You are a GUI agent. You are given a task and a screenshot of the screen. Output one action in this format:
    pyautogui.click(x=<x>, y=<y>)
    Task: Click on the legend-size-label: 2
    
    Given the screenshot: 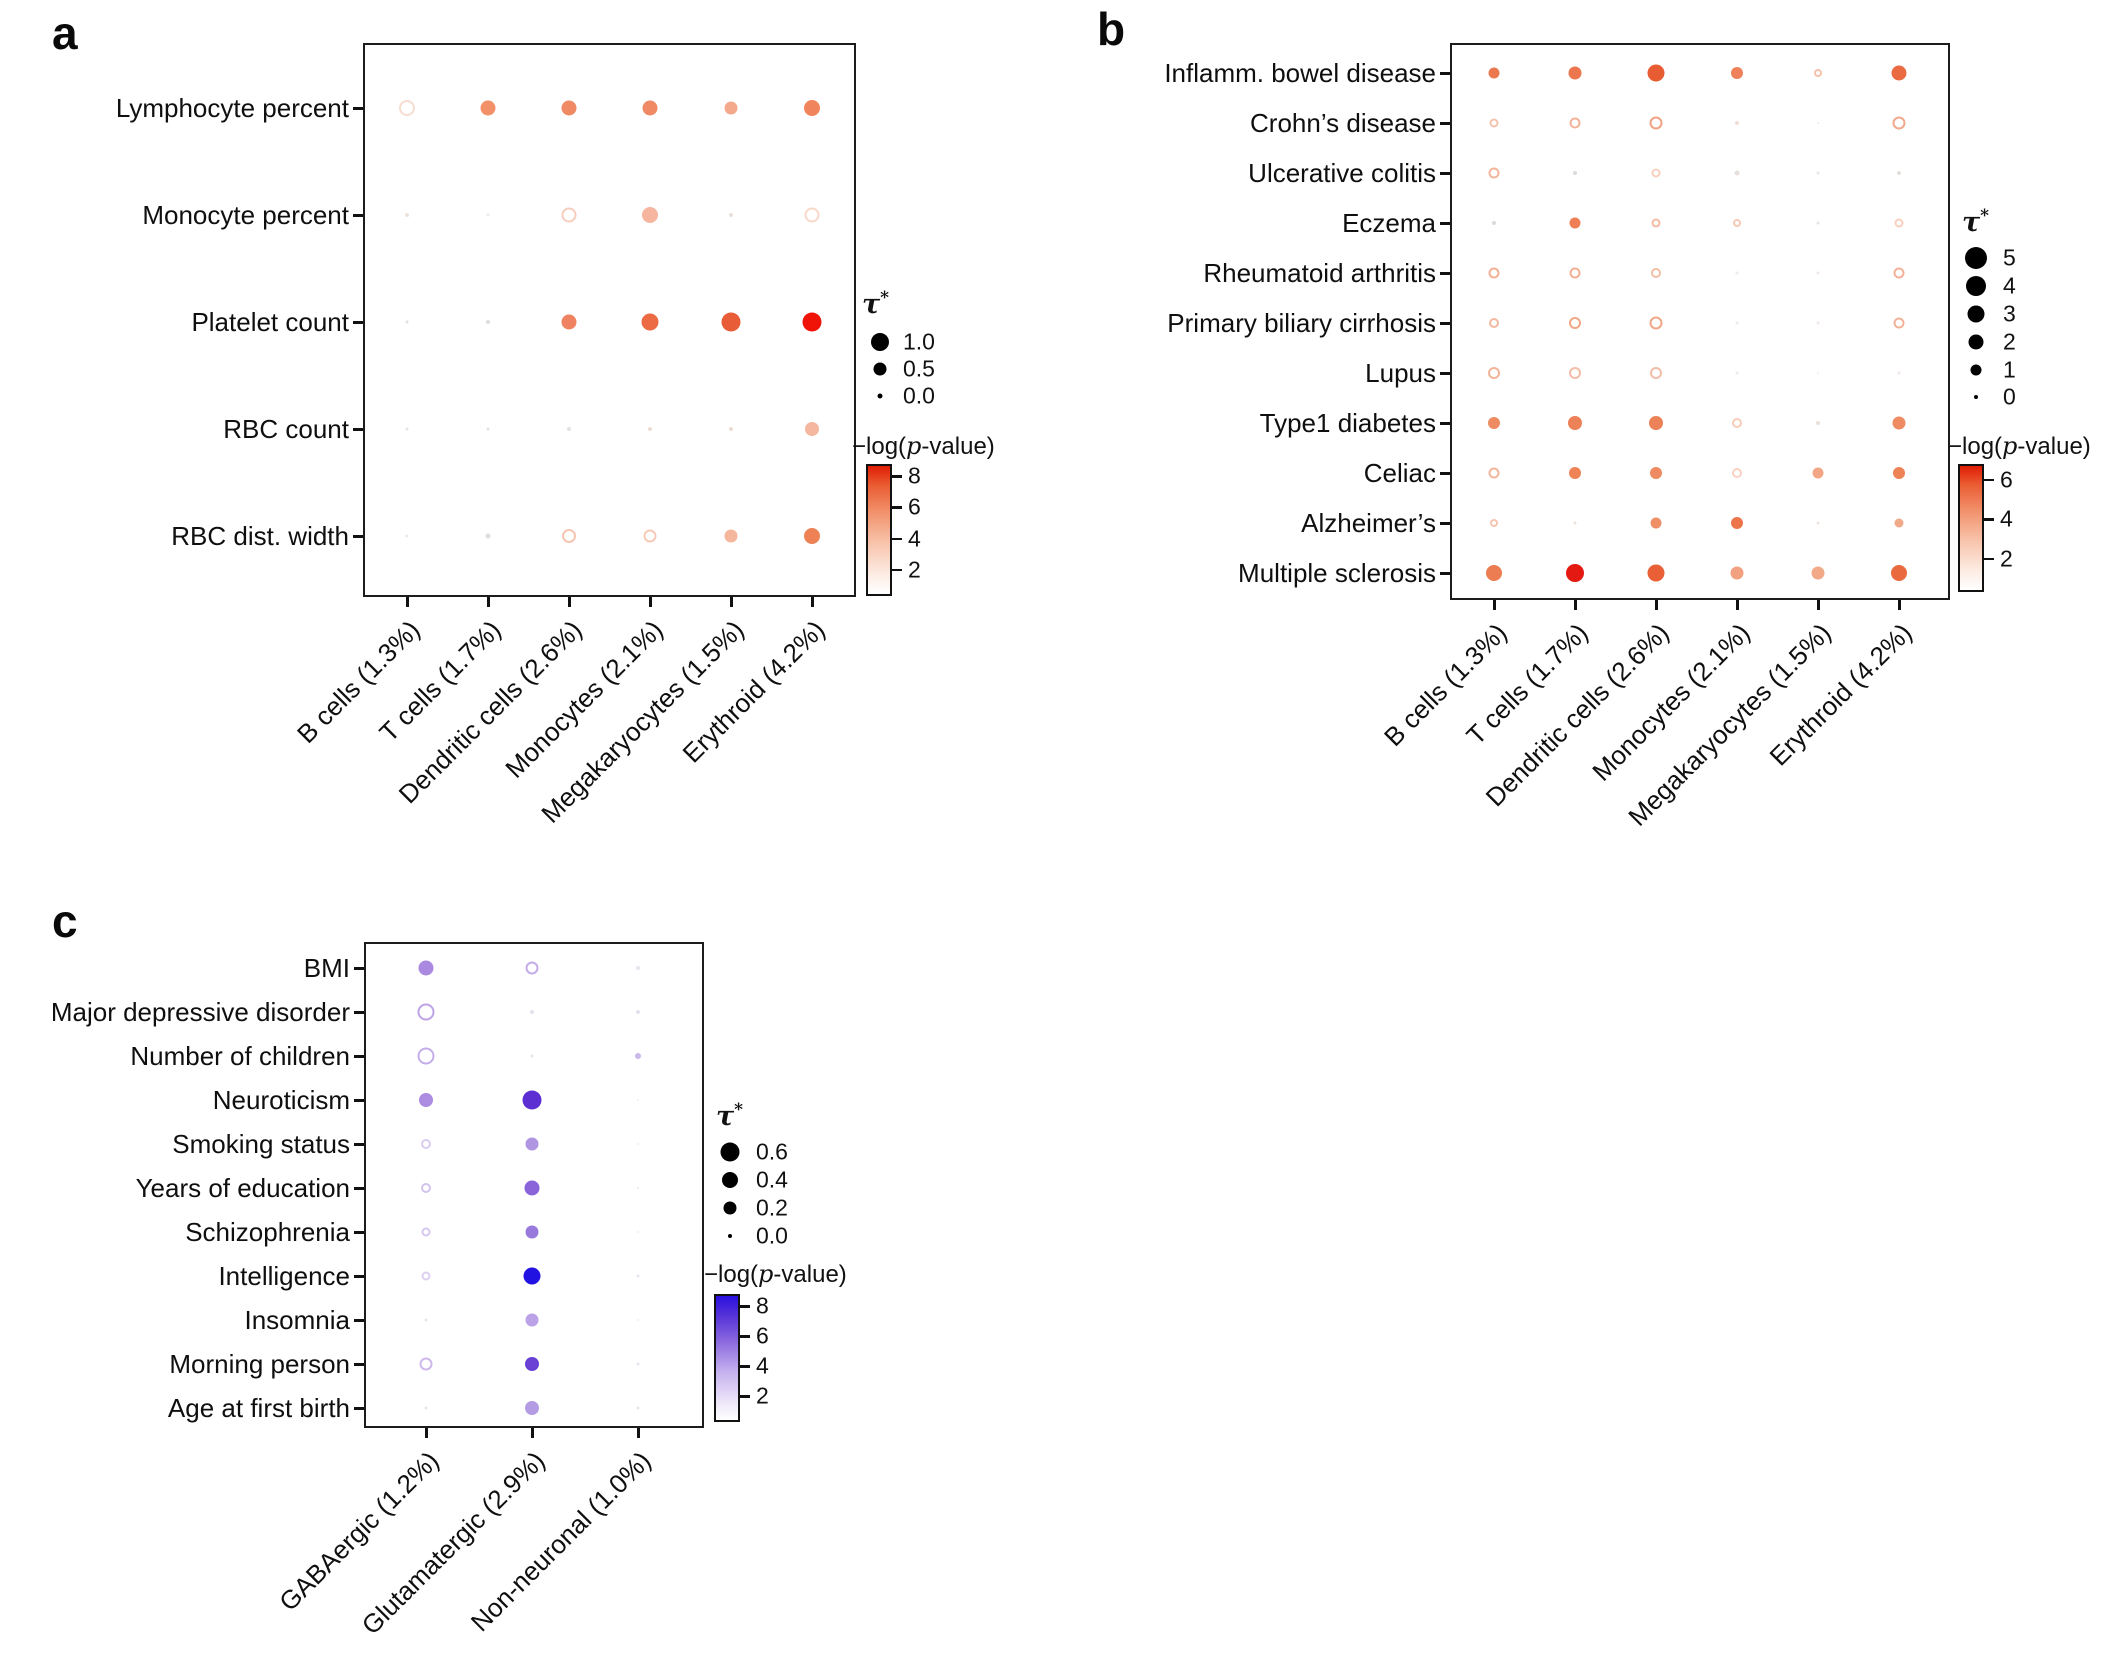 What is the action you would take?
    pyautogui.click(x=2009, y=341)
    